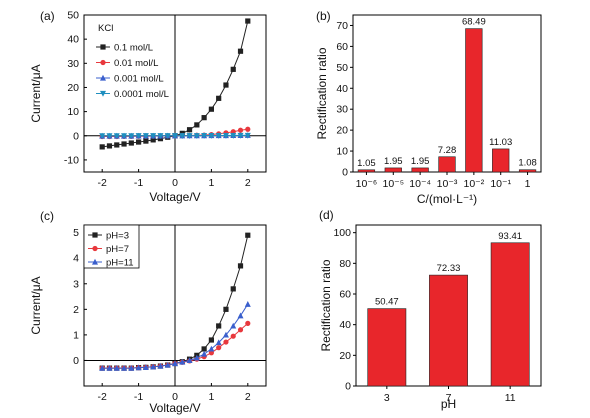 This screenshot has width=590, height=418. What do you see at coordinates (73, 16) in the screenshot?
I see `y-tick-label: 50` at bounding box center [73, 16].